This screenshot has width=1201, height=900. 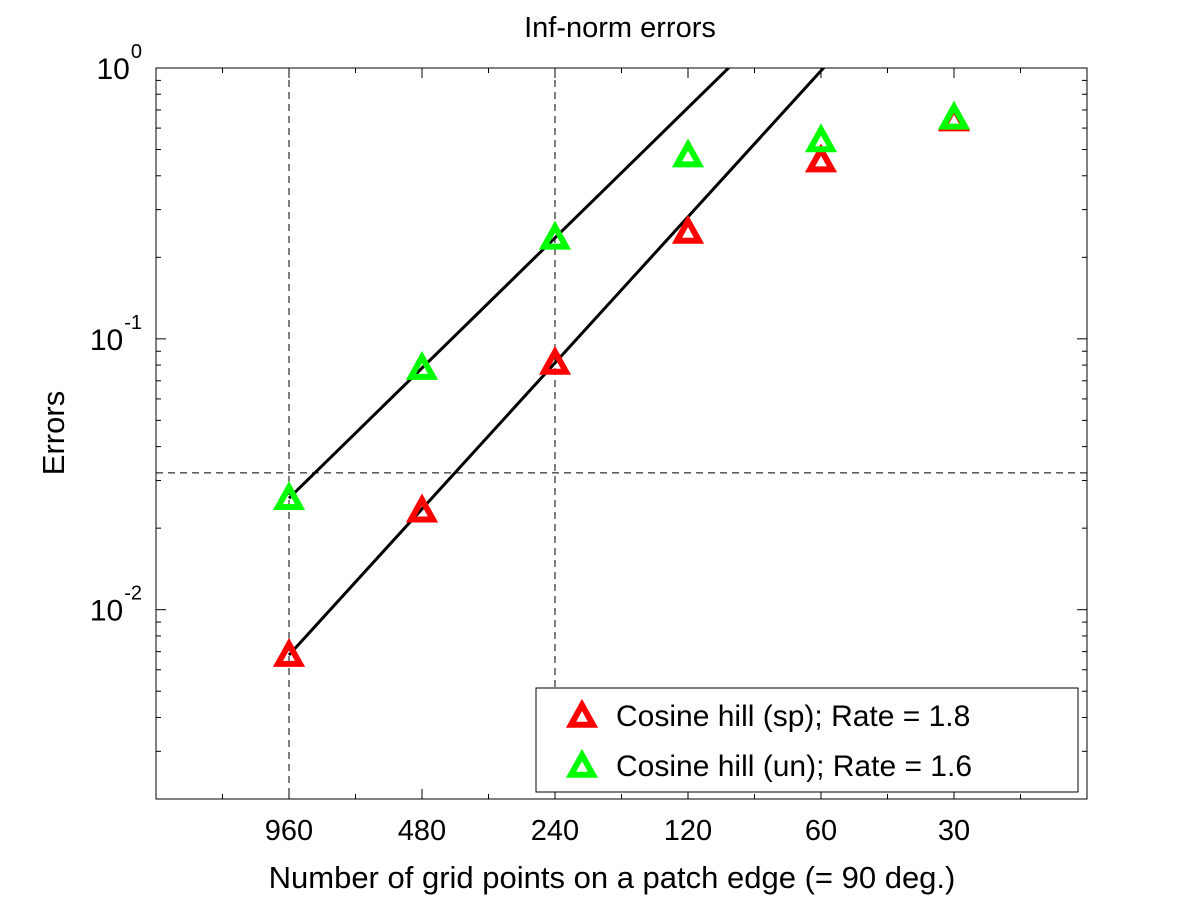 I want to click on y-tick-label: -110, so click(x=116, y=334).